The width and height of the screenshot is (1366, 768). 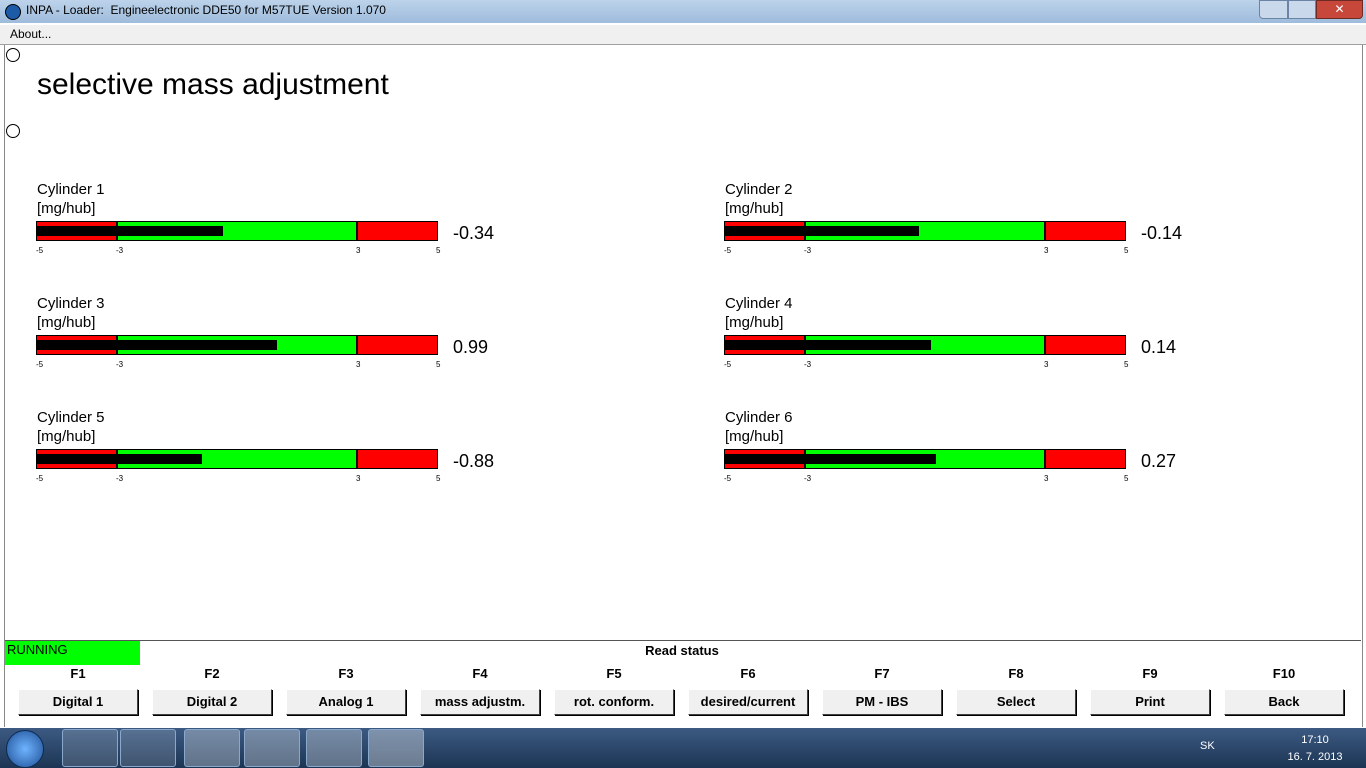 I want to click on function-button: Digital 1, so click(x=78, y=702).